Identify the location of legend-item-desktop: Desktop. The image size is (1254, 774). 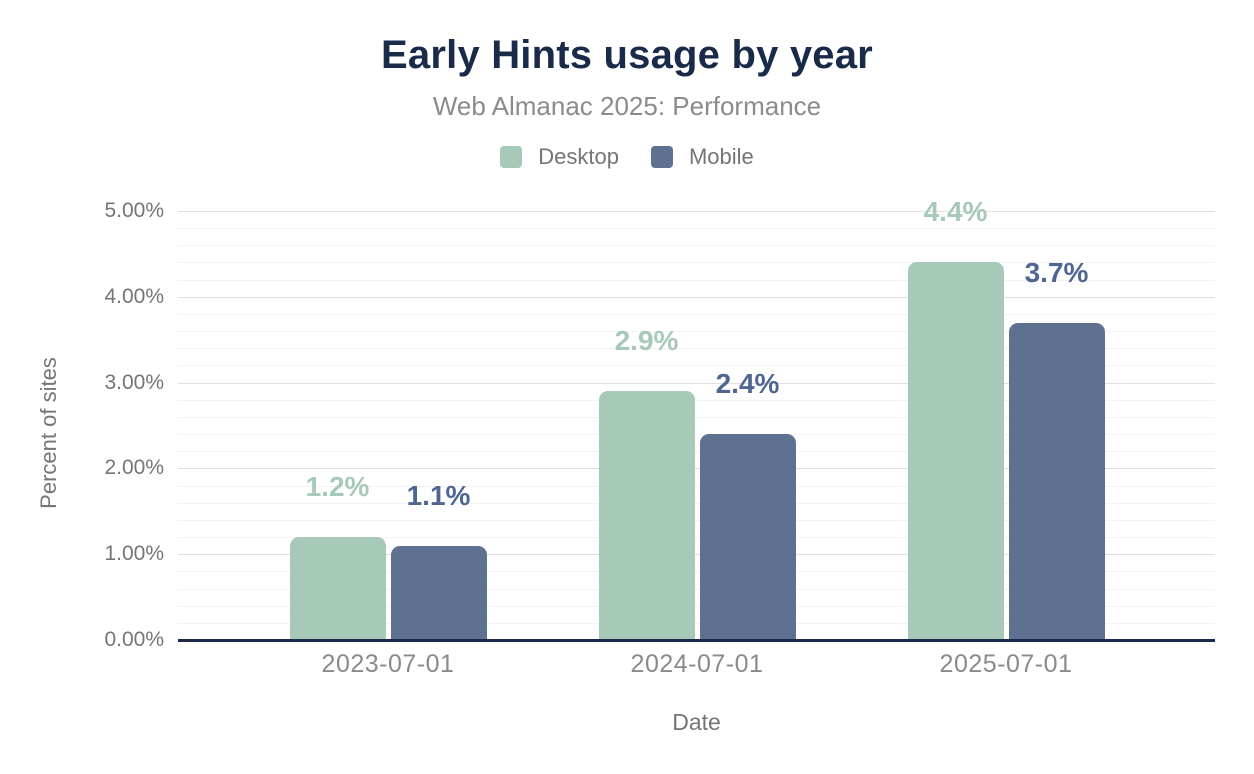
(559, 157).